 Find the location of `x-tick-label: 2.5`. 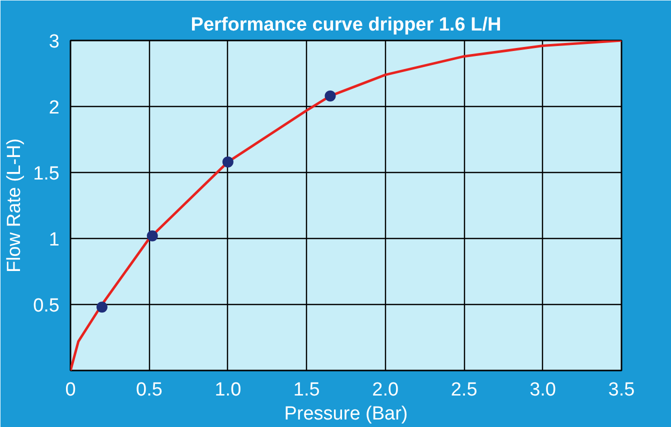

x-tick-label: 2.5 is located at coordinates (464, 390).